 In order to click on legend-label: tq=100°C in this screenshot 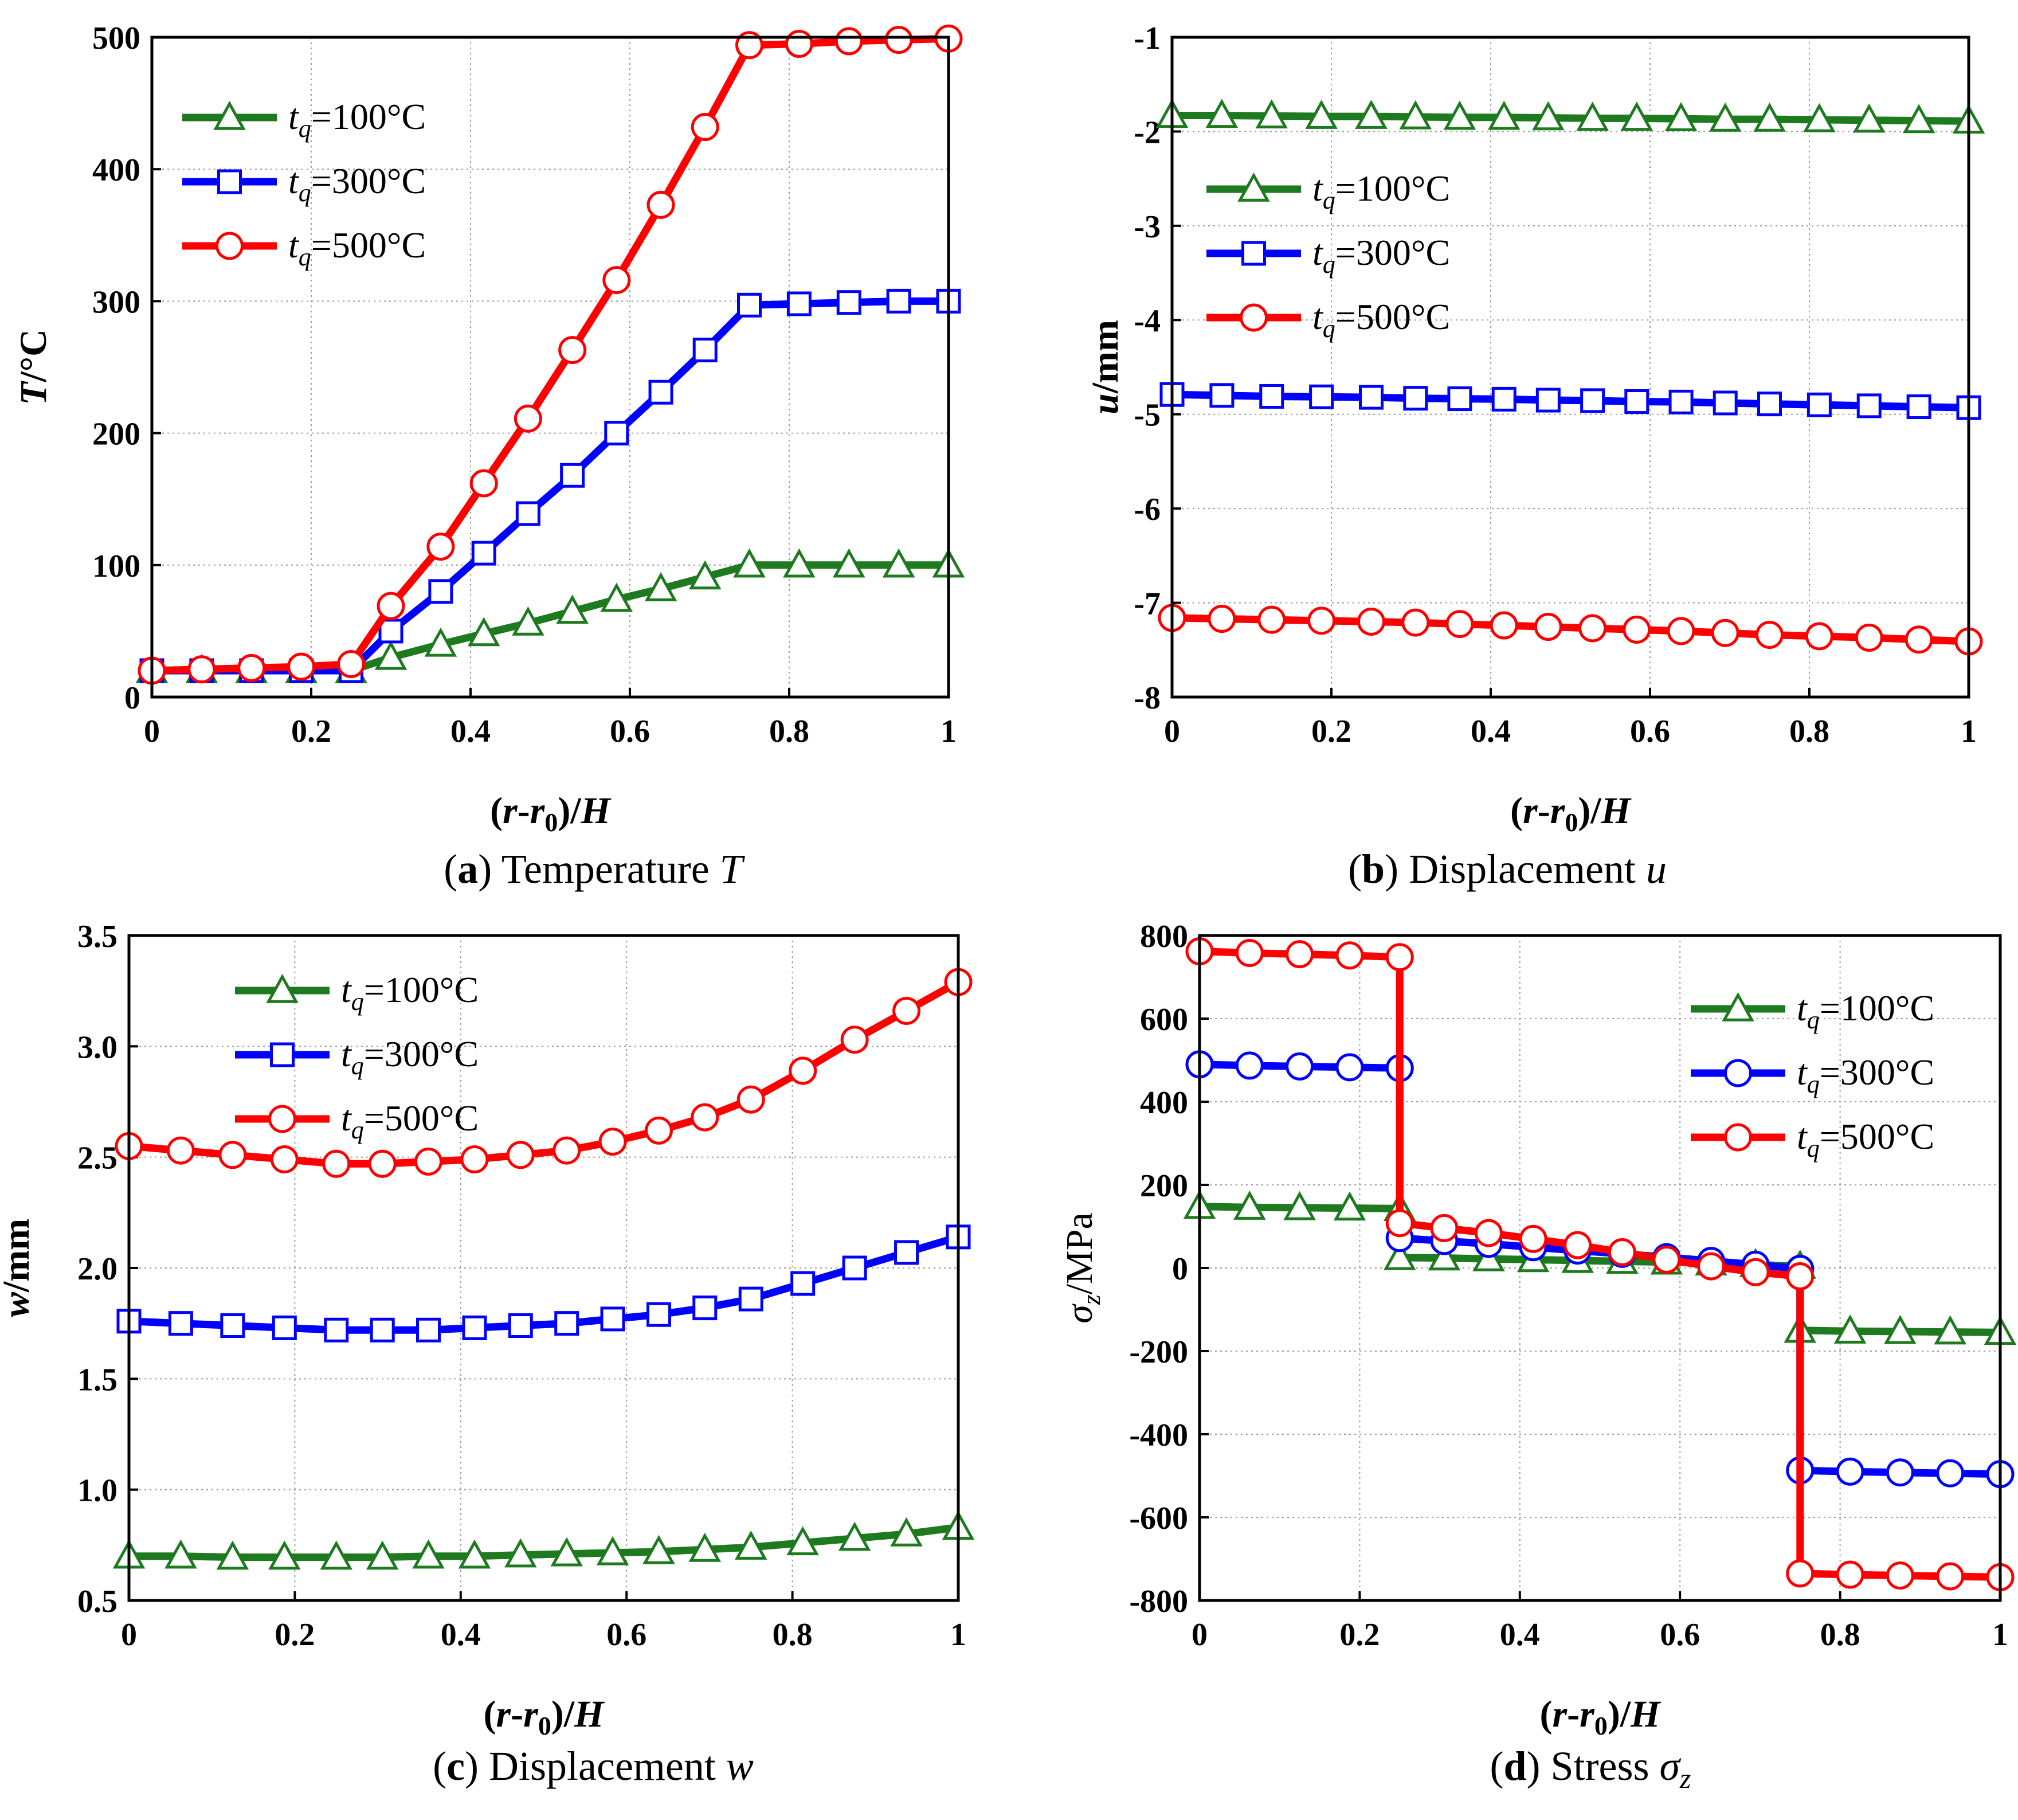, I will do `click(357, 120)`.